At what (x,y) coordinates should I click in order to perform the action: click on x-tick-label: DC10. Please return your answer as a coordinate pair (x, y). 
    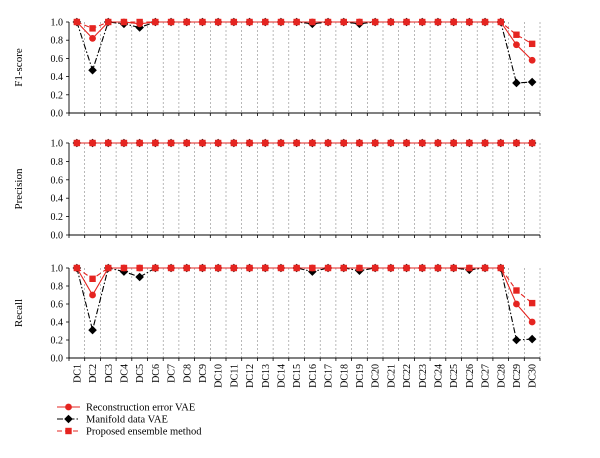
    Looking at the image, I should click on (219, 376).